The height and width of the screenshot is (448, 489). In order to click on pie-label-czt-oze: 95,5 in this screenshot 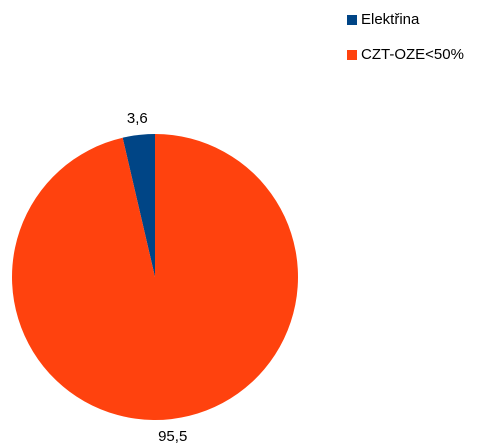, I will do `click(172, 436)`.